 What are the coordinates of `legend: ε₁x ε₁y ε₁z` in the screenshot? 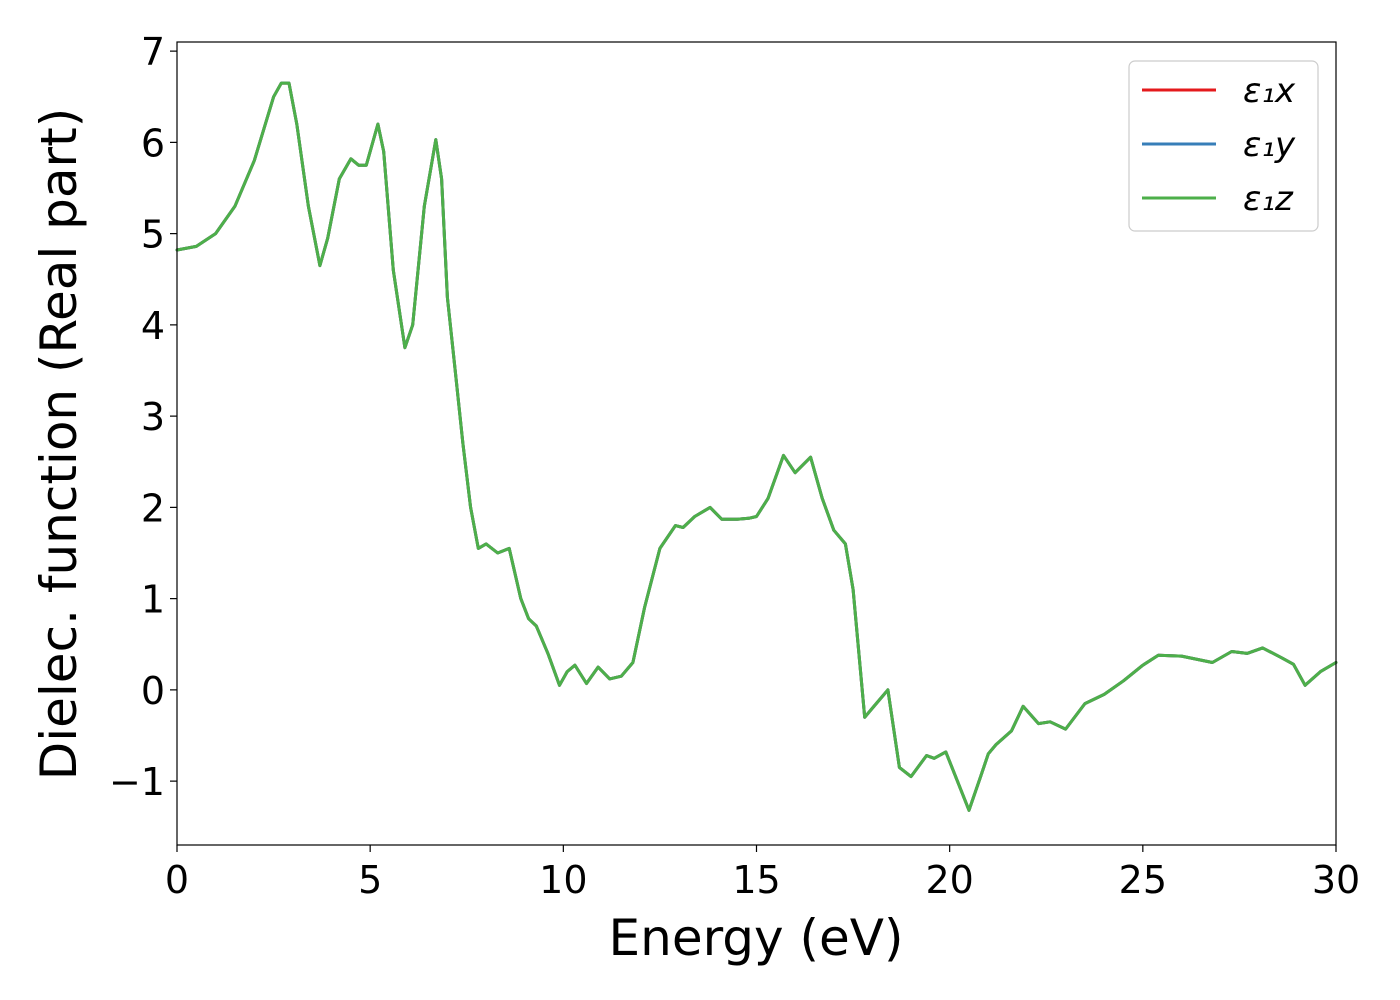 It's located at (1223, 146).